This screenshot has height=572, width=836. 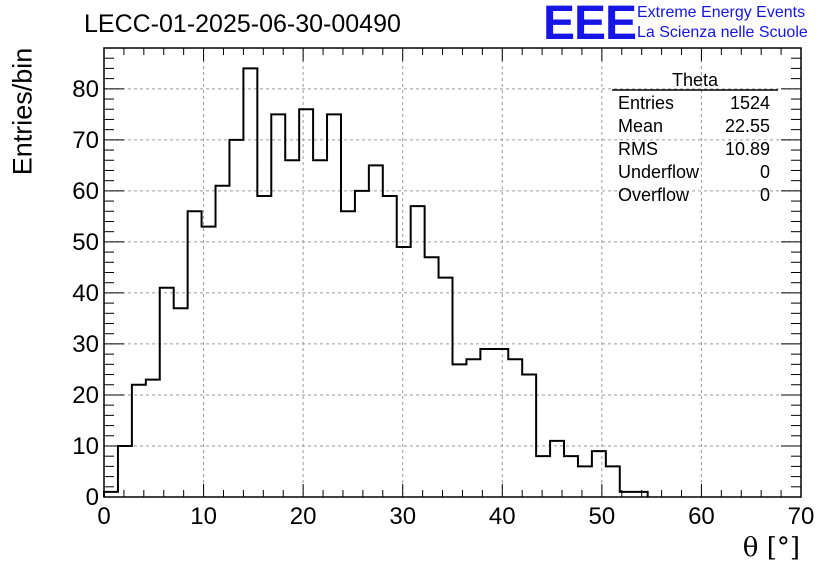 What do you see at coordinates (85, 344) in the screenshot?
I see `y-tick-label: 30` at bounding box center [85, 344].